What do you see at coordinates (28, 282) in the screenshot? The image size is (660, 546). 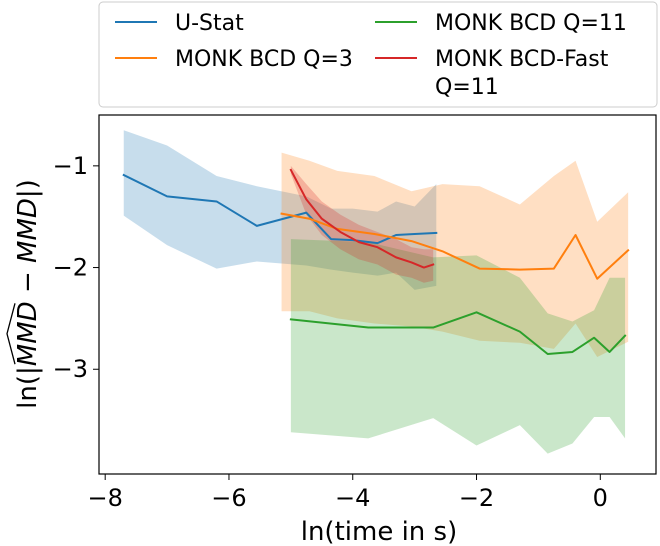 I see `y-label-minus: −` at bounding box center [28, 282].